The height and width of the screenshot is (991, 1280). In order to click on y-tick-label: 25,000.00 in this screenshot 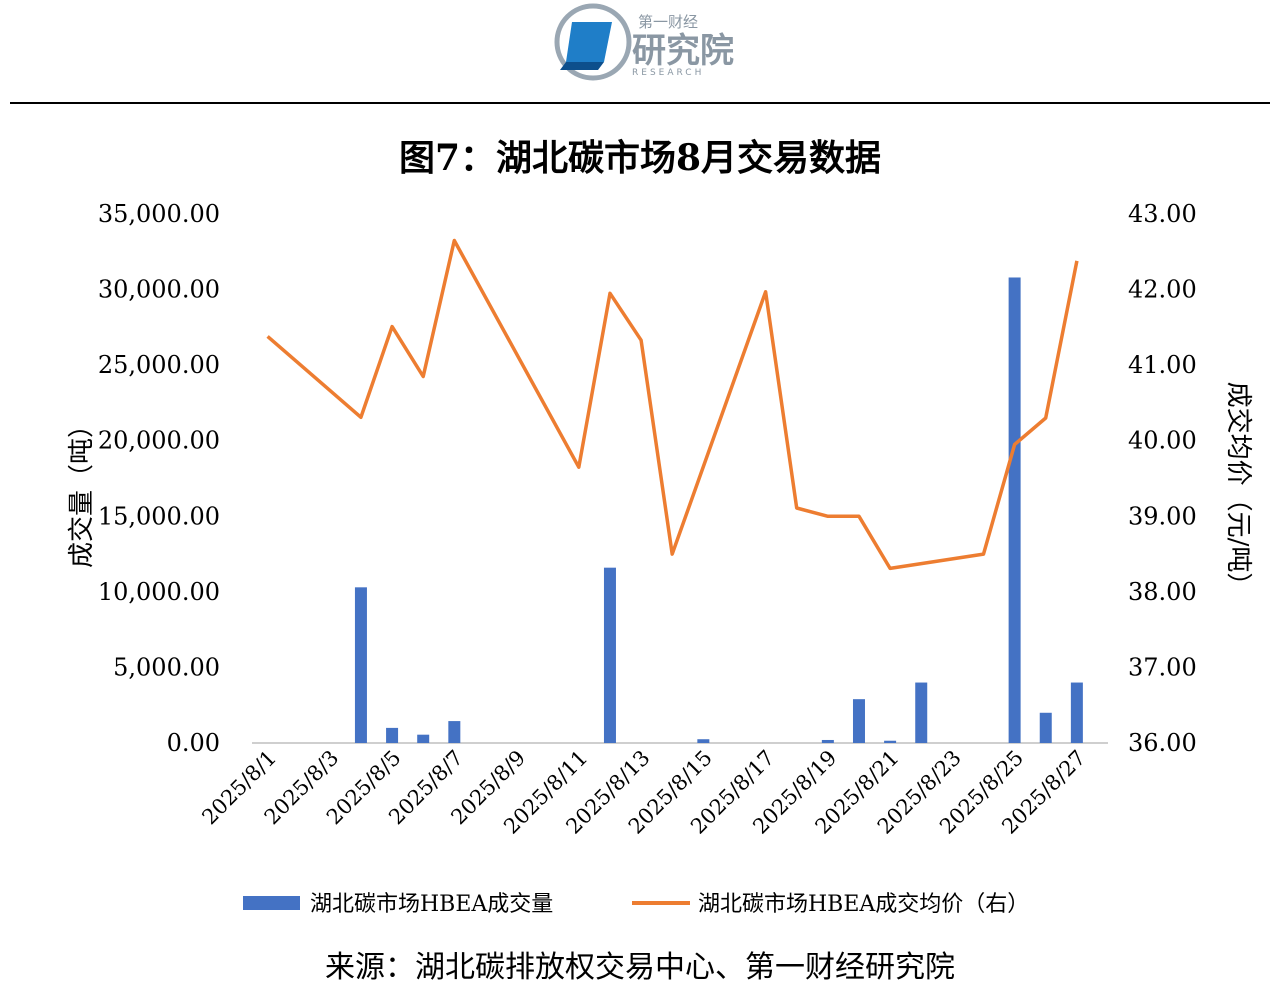, I will do `click(159, 365)`.